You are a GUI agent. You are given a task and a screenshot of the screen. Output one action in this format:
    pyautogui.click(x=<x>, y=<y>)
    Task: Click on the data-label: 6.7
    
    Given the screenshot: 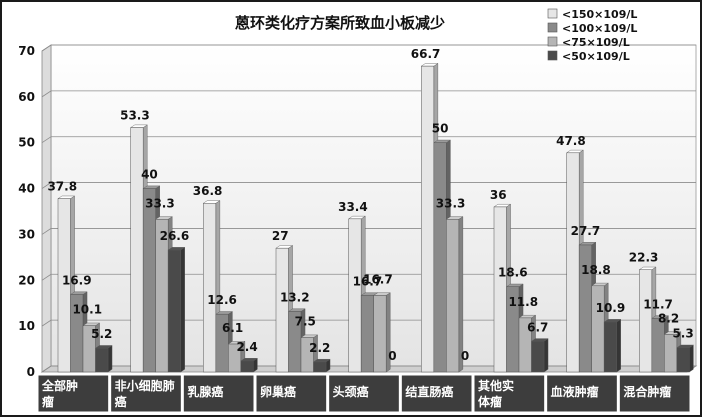 What is the action you would take?
    pyautogui.click(x=537, y=327)
    